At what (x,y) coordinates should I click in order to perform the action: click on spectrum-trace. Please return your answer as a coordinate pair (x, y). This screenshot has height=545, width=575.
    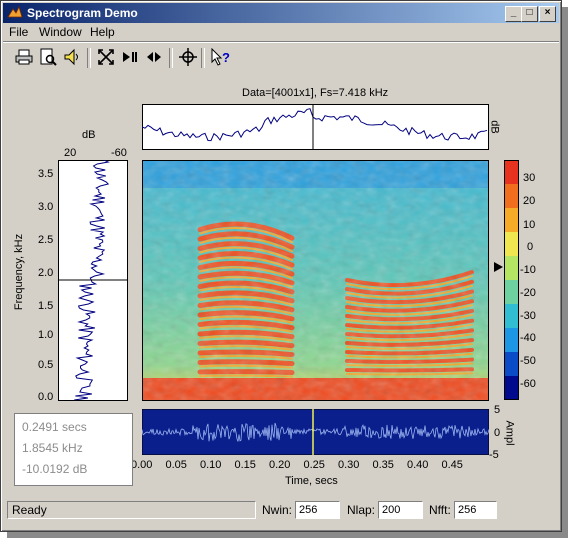
    Looking at the image, I should click on (315, 125).